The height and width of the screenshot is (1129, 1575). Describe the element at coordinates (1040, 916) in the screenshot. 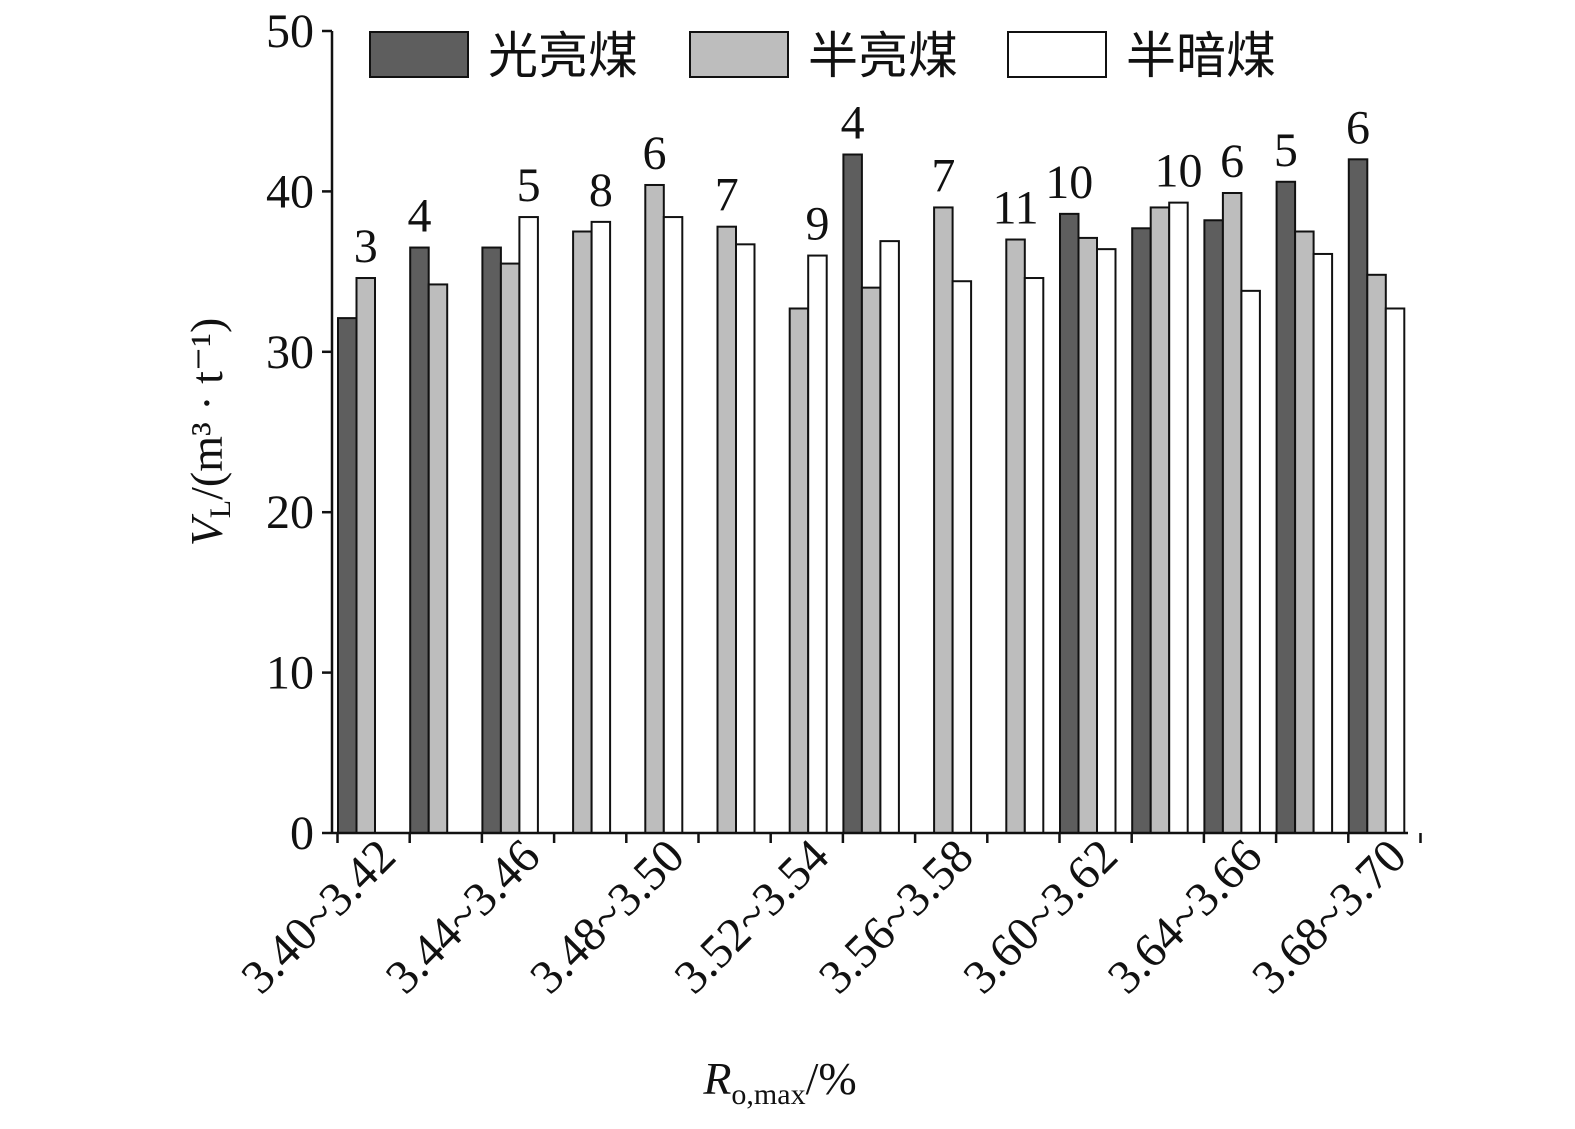

I see `x-tick-label: 3.60~3.62` at that location.